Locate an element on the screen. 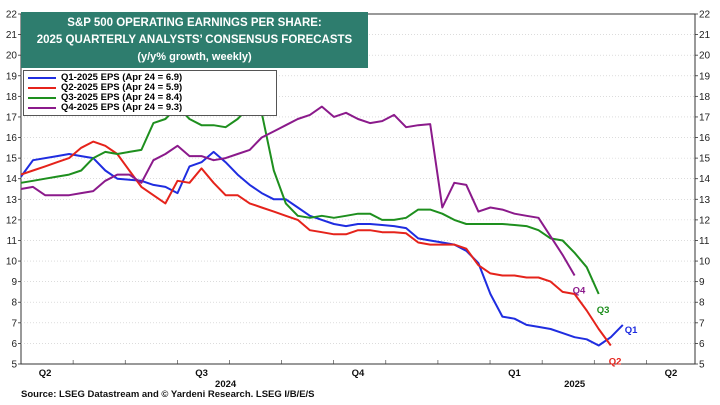 The height and width of the screenshot is (405, 720). y-tick-label-left: 7 is located at coordinates (14, 323).